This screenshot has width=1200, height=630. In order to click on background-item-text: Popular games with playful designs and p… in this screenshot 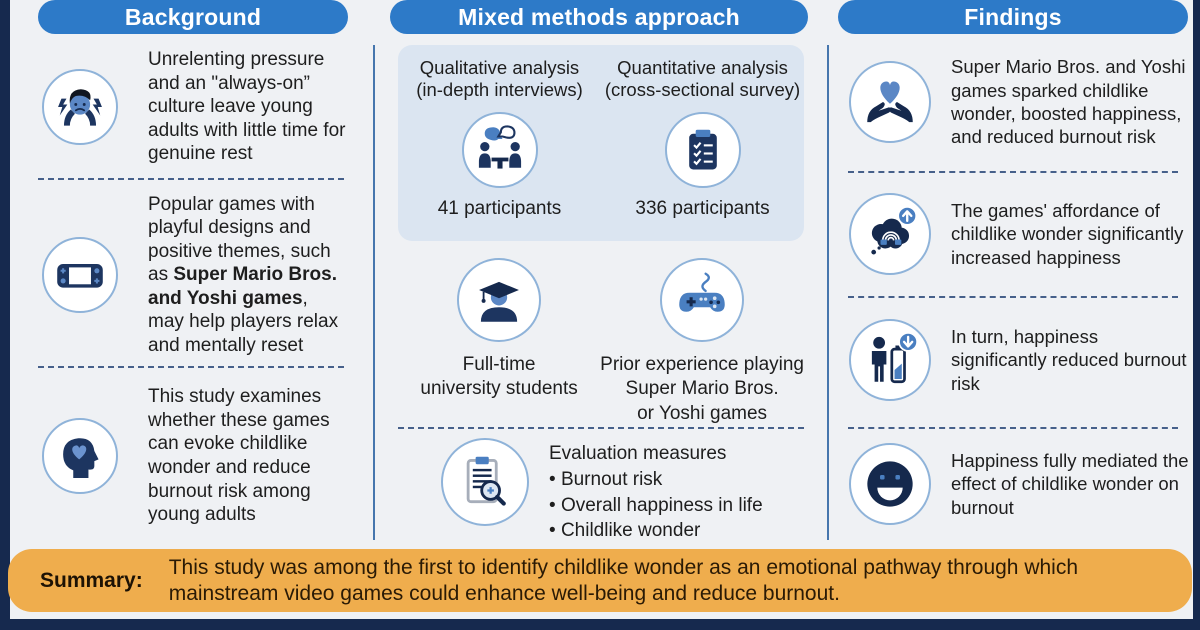, I will do `click(248, 275)`.